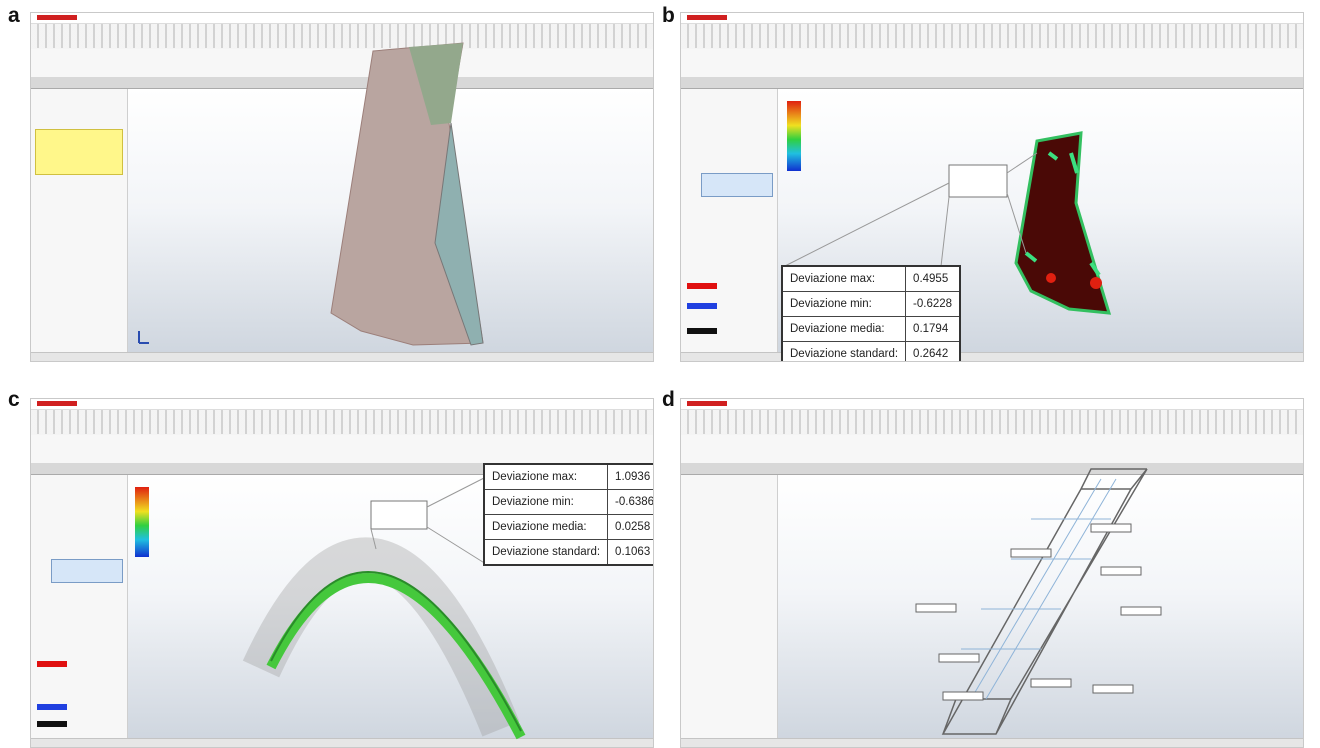 The height and width of the screenshot is (748, 1320). I want to click on deviation-value: 0.0258, so click(630, 527).